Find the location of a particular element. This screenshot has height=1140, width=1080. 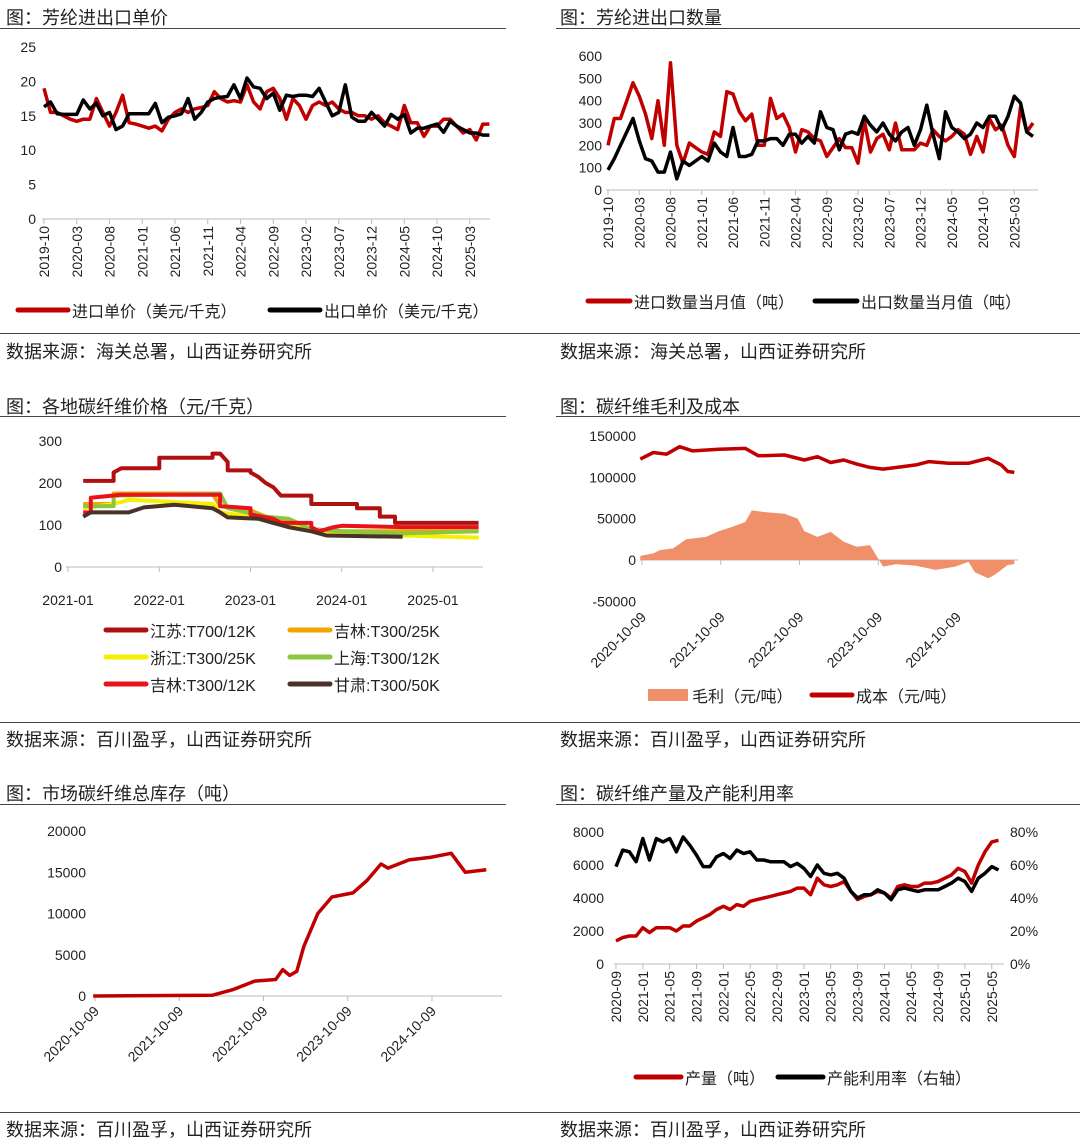

legend-label: 江苏:T700/12K is located at coordinates (203, 632).